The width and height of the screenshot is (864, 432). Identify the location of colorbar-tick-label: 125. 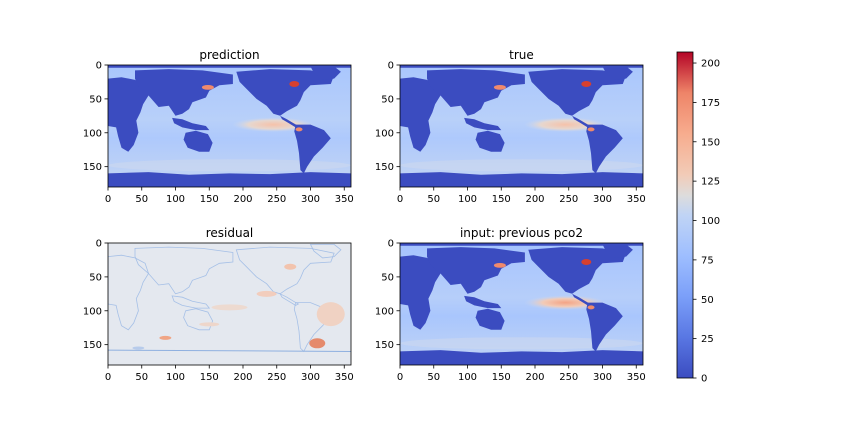
(710, 182).